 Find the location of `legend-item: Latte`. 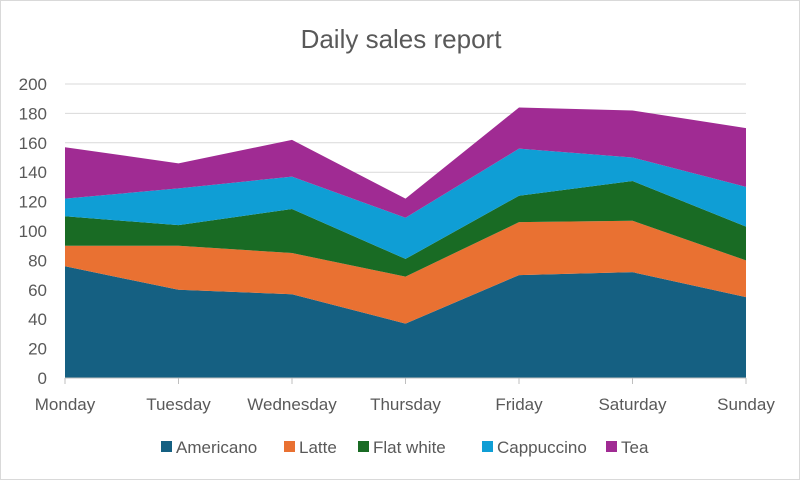

legend-item: Latte is located at coordinates (310, 447).